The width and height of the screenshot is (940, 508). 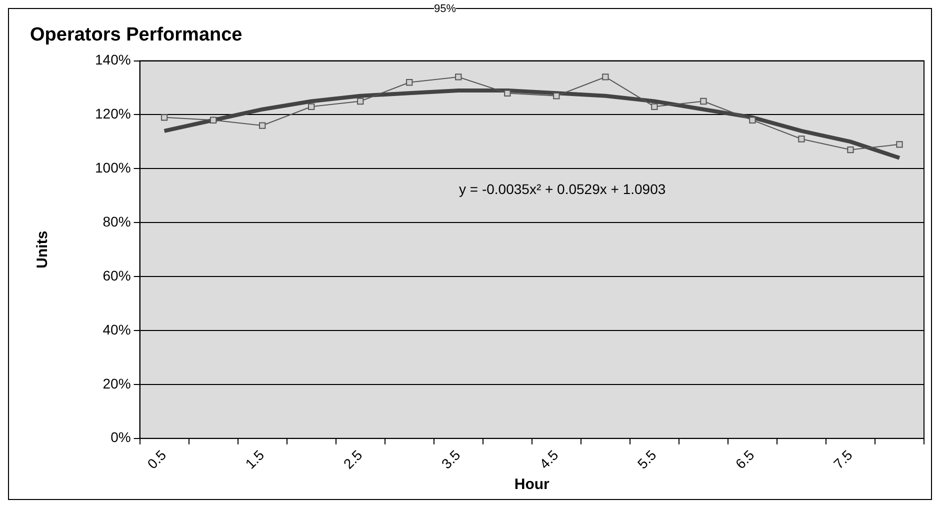 What do you see at coordinates (43, 249) in the screenshot?
I see `y-axis-title: Units` at bounding box center [43, 249].